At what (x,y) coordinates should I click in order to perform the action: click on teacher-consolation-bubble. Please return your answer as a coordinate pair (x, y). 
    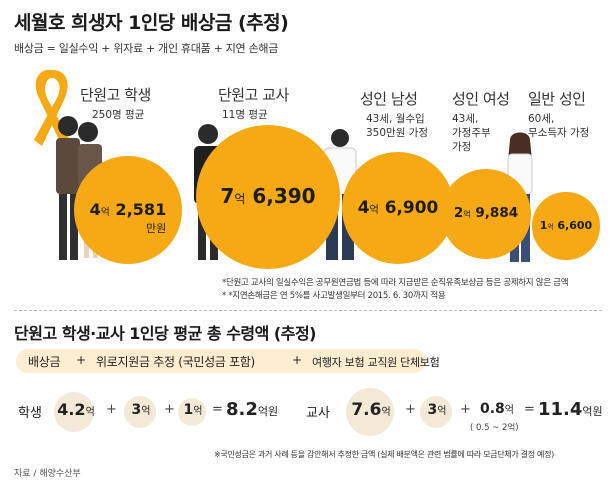
    Looking at the image, I should click on (436, 412).